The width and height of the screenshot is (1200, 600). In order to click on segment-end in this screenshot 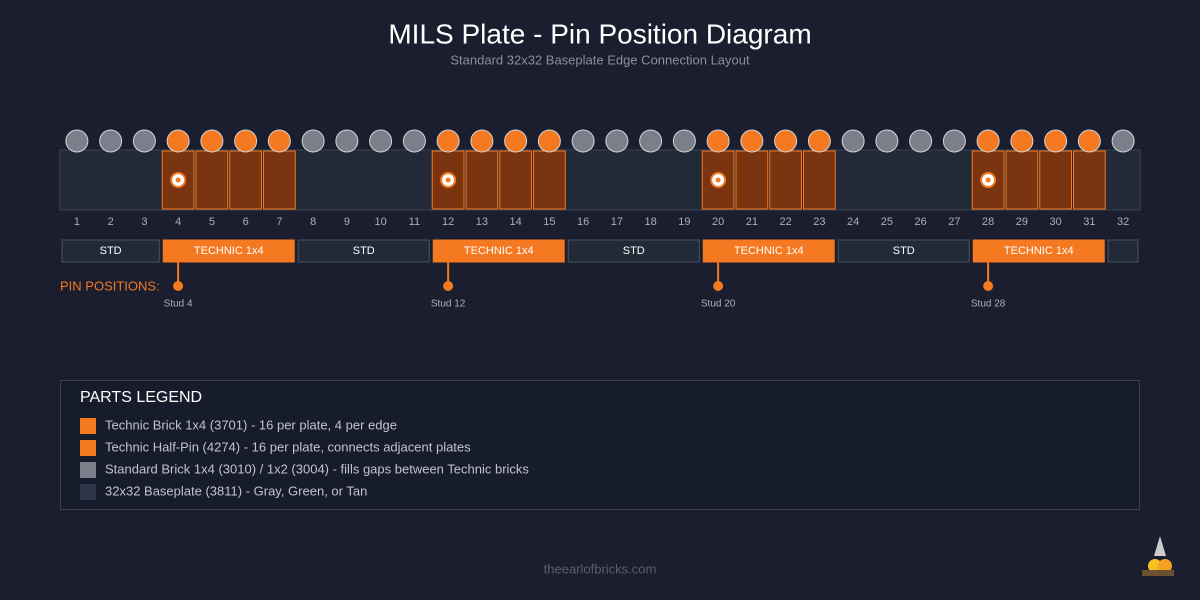, I will do `click(1123, 251)`.